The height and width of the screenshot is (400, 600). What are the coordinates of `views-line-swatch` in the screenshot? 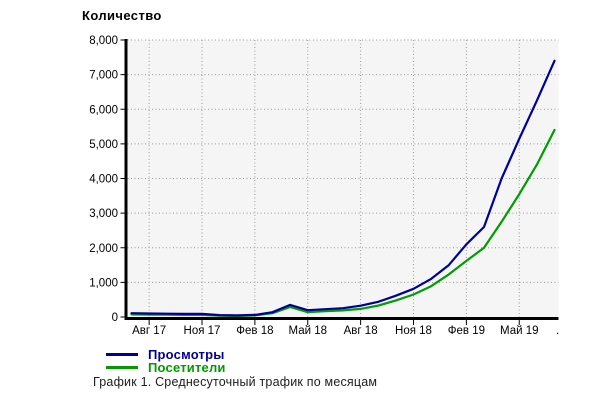 It's located at (122, 354).